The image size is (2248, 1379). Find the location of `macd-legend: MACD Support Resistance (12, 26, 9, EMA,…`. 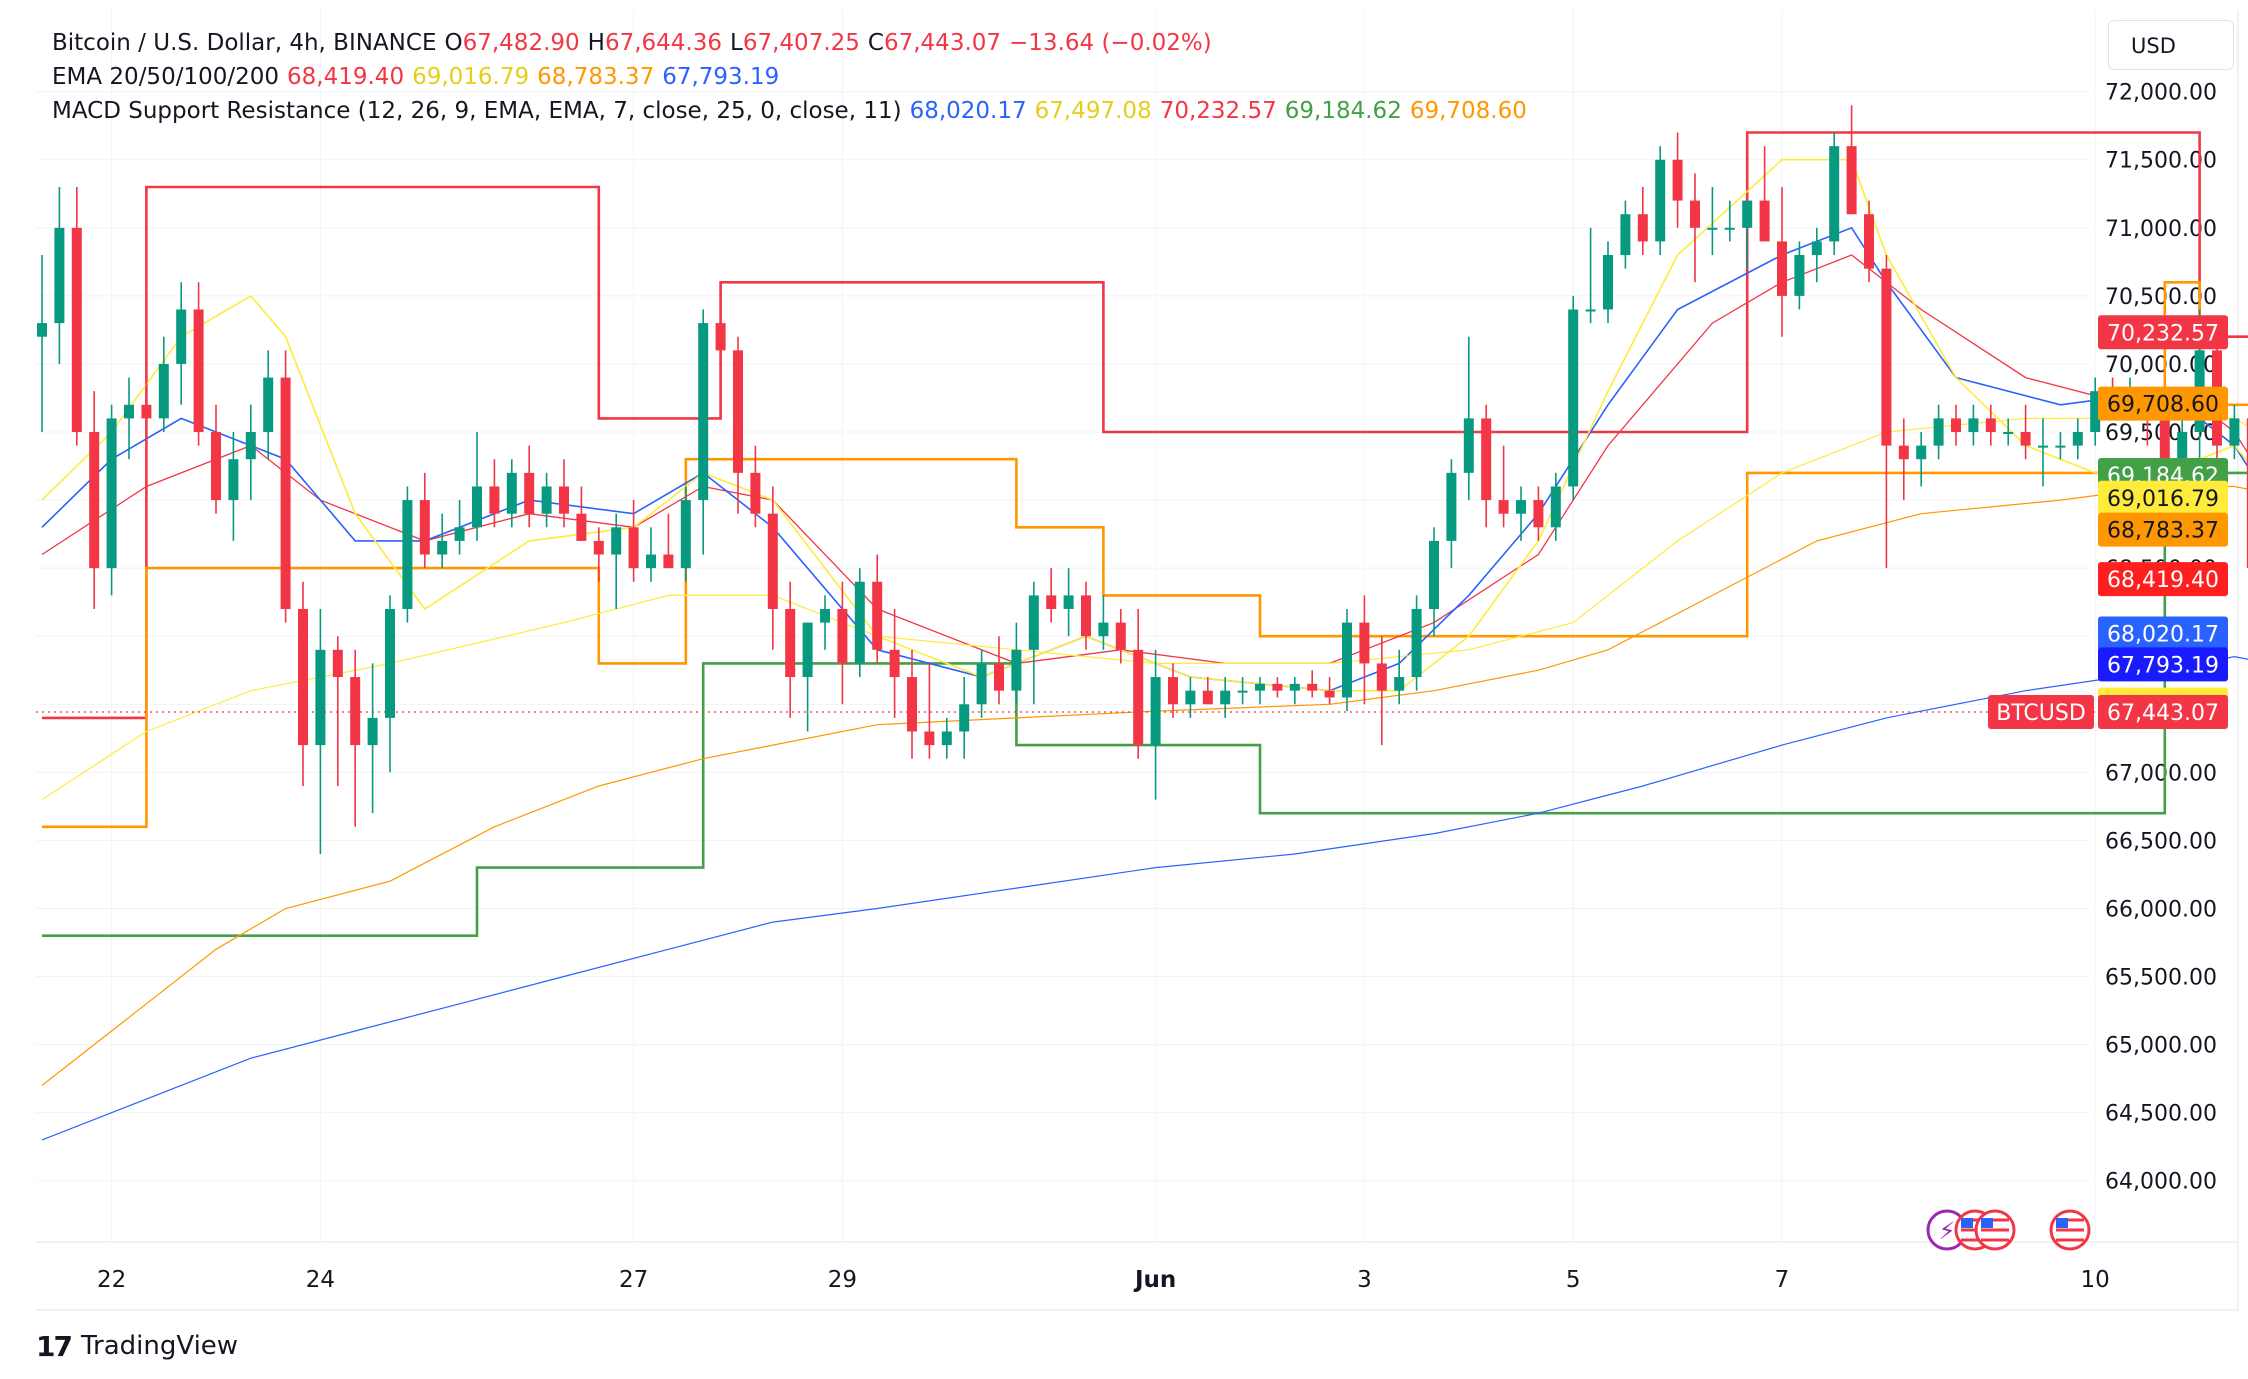

macd-legend: MACD Support Resistance (12, 26, 9, EMA,… is located at coordinates (793, 111).